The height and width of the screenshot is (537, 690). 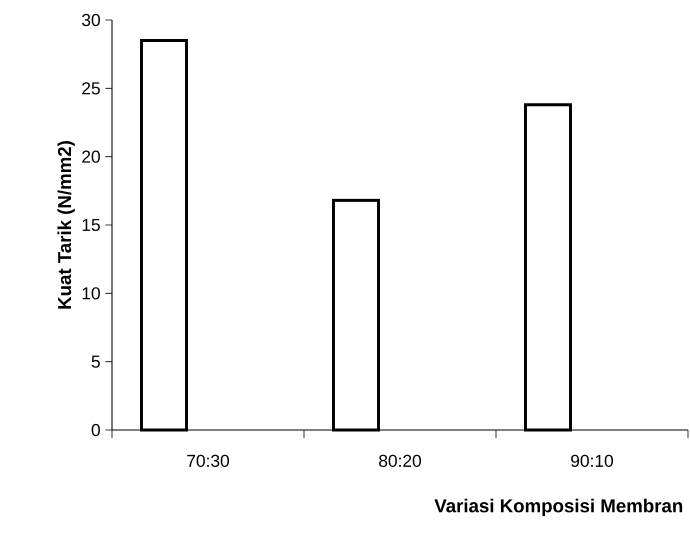 I want to click on y-tick-label: 0, so click(x=96, y=430).